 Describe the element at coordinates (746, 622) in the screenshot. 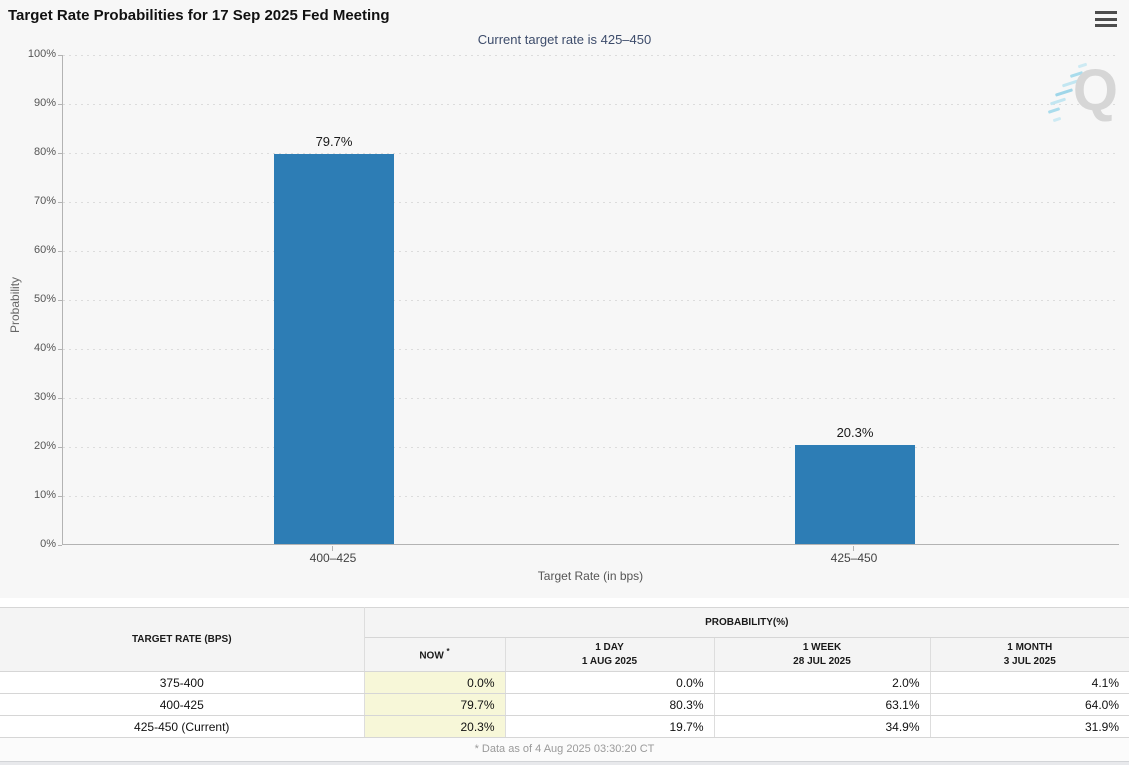

I see `col-header-probability: PROBABILITY(%)` at that location.